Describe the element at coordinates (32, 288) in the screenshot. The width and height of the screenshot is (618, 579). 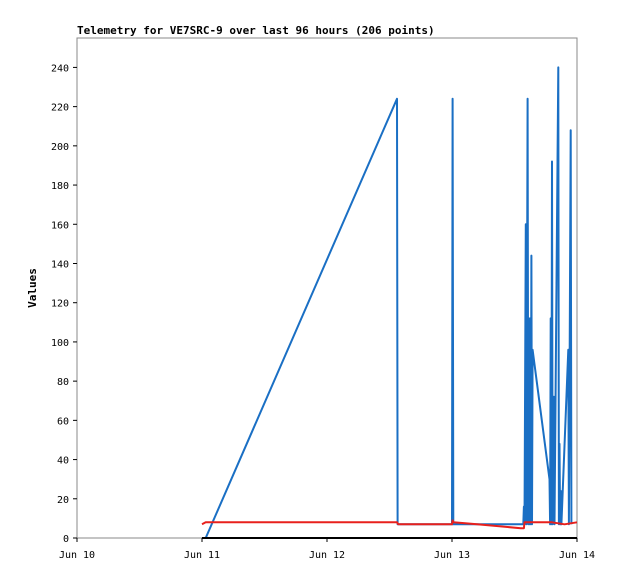
I see `y-axis-label: Values` at that location.